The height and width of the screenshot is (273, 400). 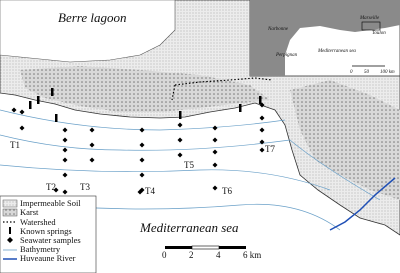 What do you see at coordinates (211, 252) in the screenshot?
I see `scale-bar: 0 2 4 6 km` at bounding box center [211, 252].